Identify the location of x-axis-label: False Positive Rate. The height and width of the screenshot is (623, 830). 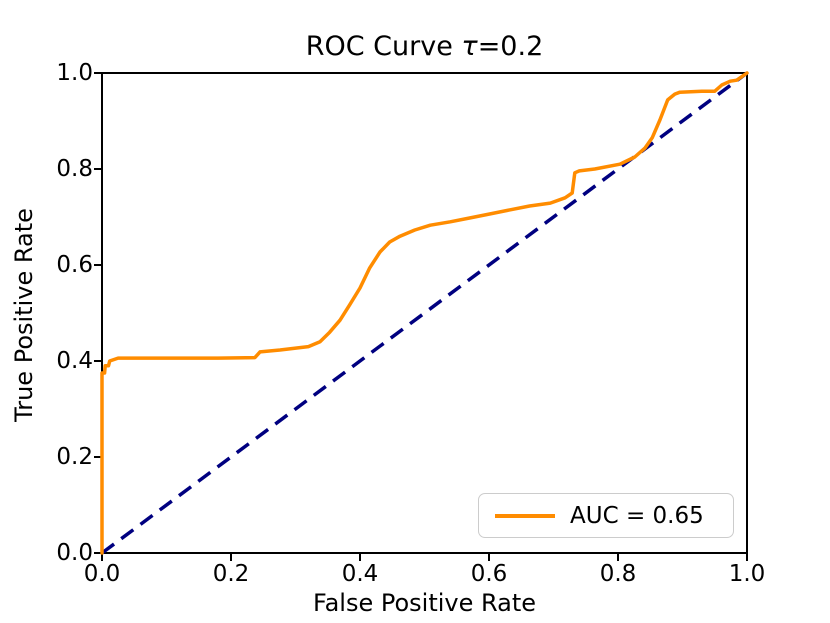
(424, 603).